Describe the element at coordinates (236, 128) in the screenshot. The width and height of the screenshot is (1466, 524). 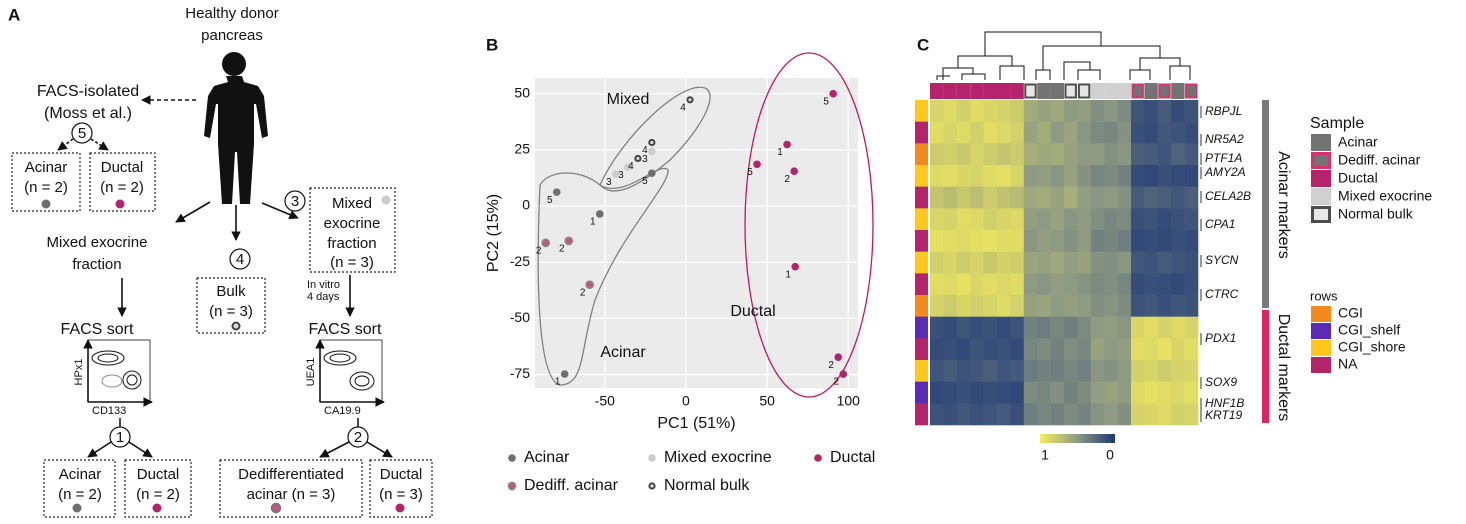
I see `human-silhouette` at that location.